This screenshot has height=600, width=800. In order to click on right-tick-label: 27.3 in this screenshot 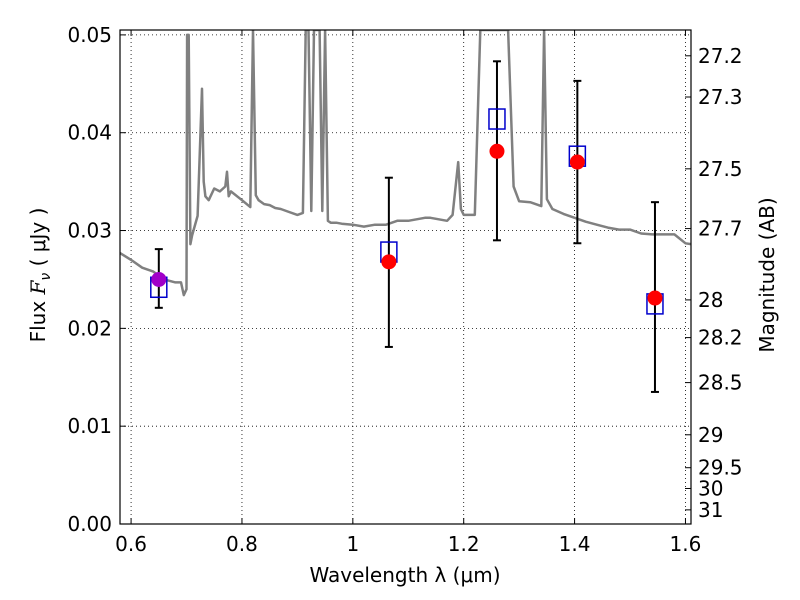, I will do `click(720, 97)`.